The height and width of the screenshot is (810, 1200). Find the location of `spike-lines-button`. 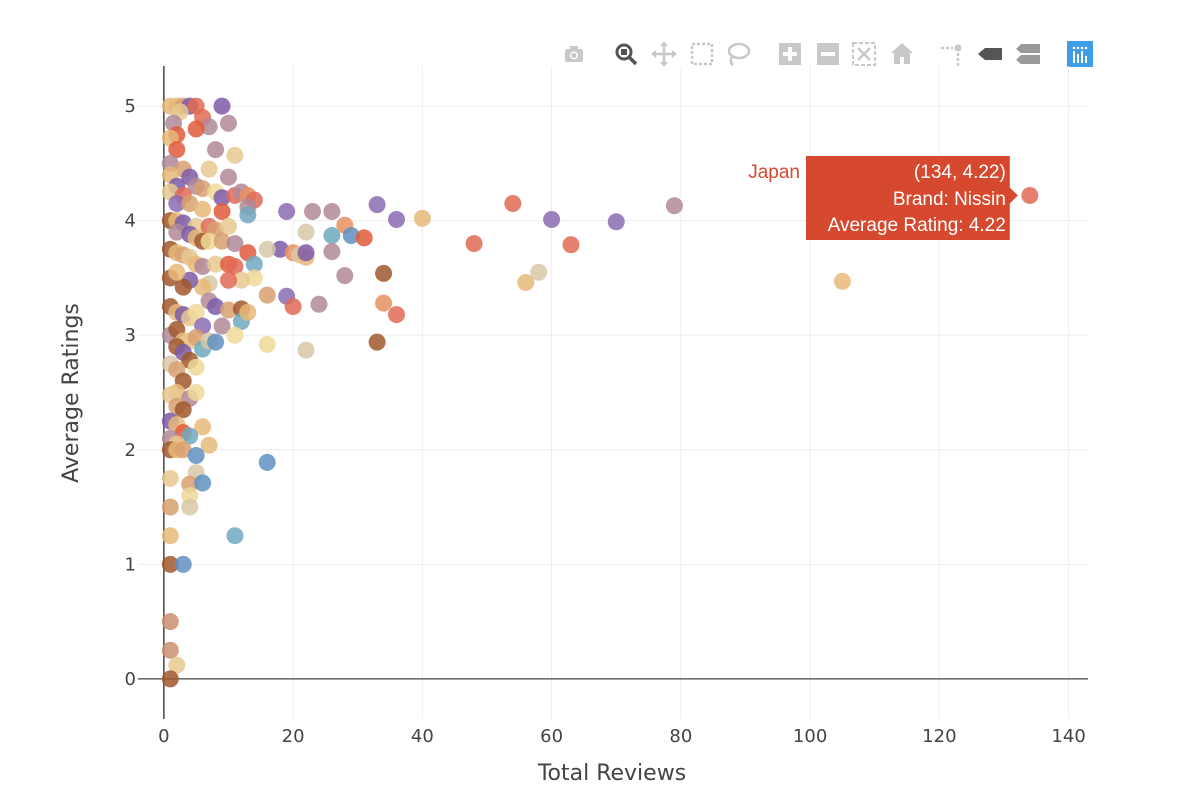

spike-lines-button is located at coordinates (952, 54).